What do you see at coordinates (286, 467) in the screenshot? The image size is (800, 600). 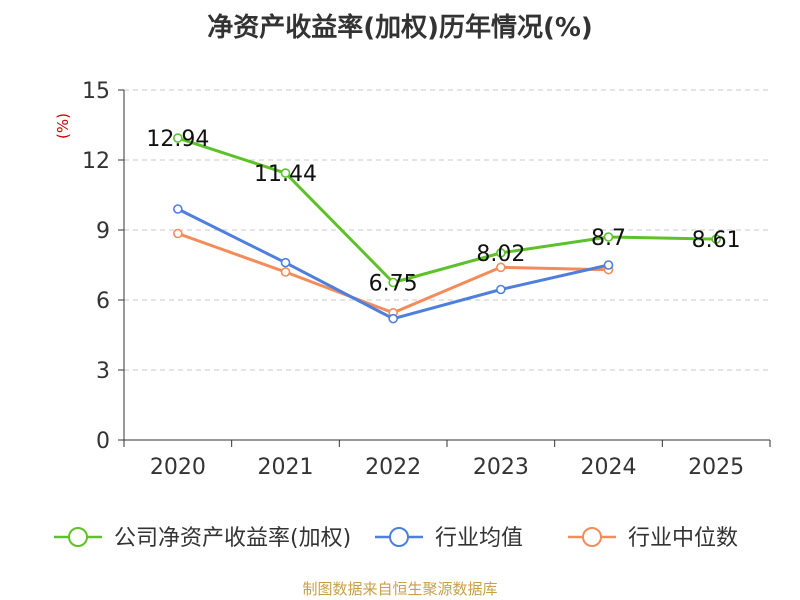 I see `x-tick-label: 2021` at bounding box center [286, 467].